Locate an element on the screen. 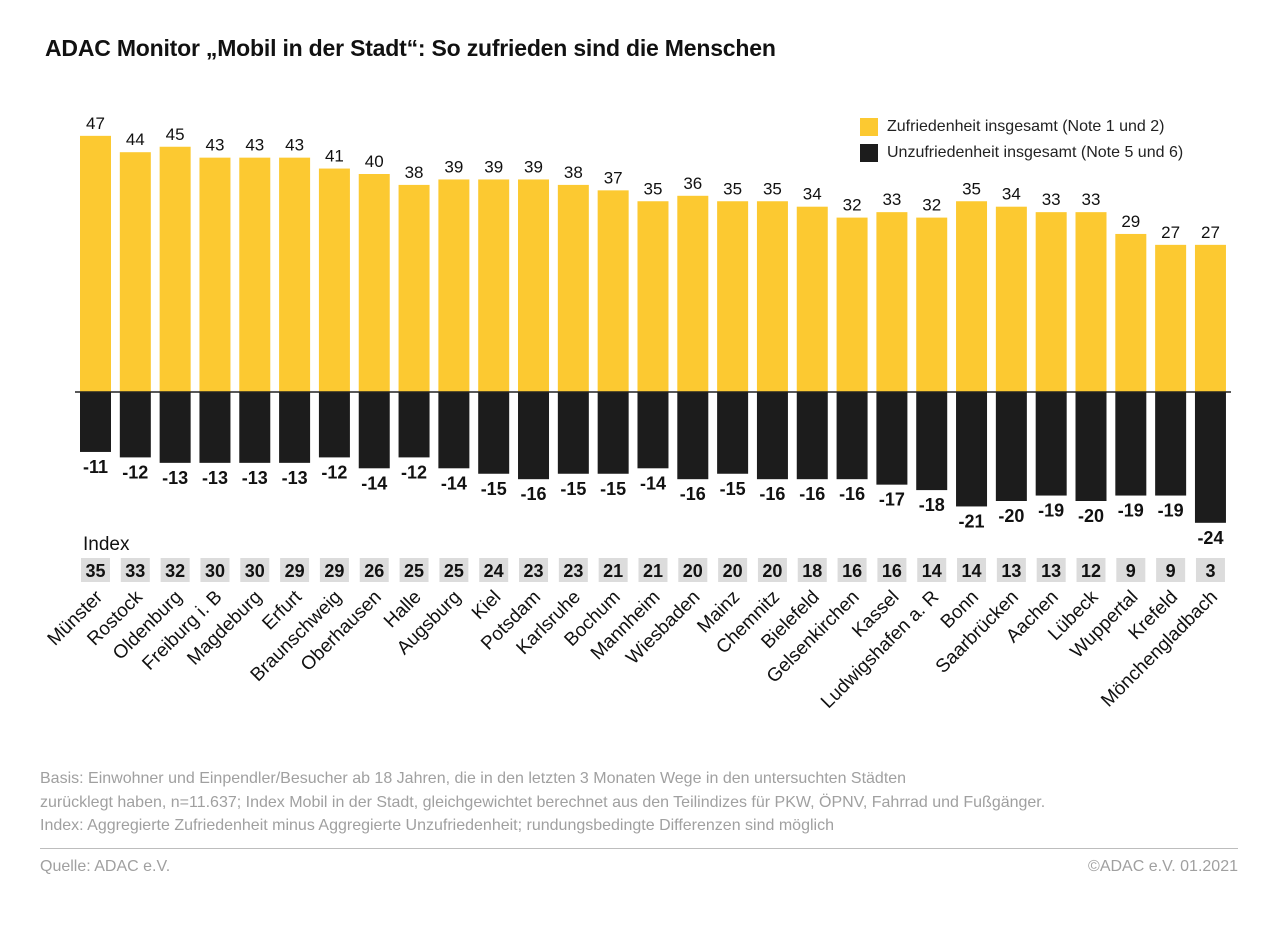  legend-label-dissatisfaction: Unzufriedenheit insgesamt (Note 5 und 6) is located at coordinates (1035, 152).